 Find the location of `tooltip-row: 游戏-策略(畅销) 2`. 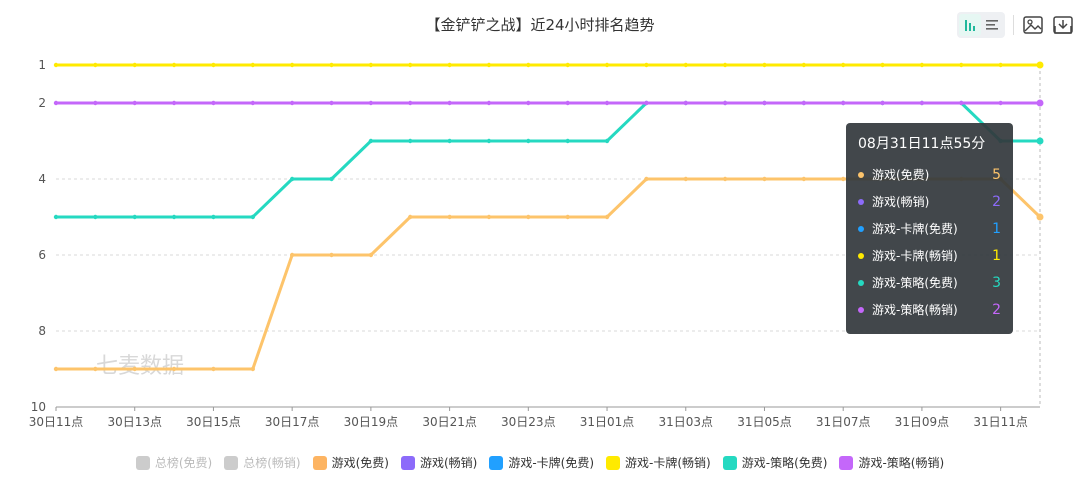

tooltip-row: 游戏-策略(畅销) 2 is located at coordinates (929, 309).